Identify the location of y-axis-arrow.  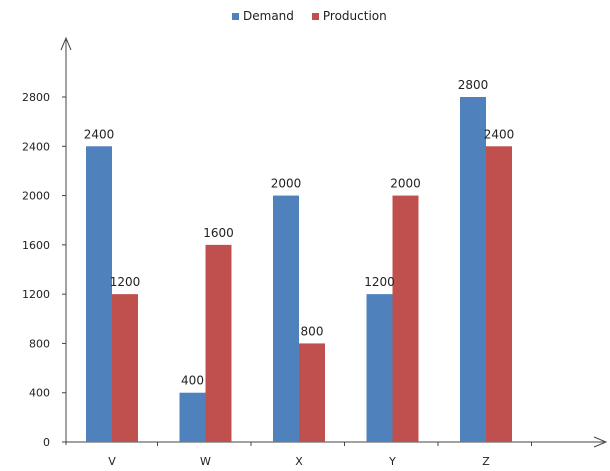
(66, 43).